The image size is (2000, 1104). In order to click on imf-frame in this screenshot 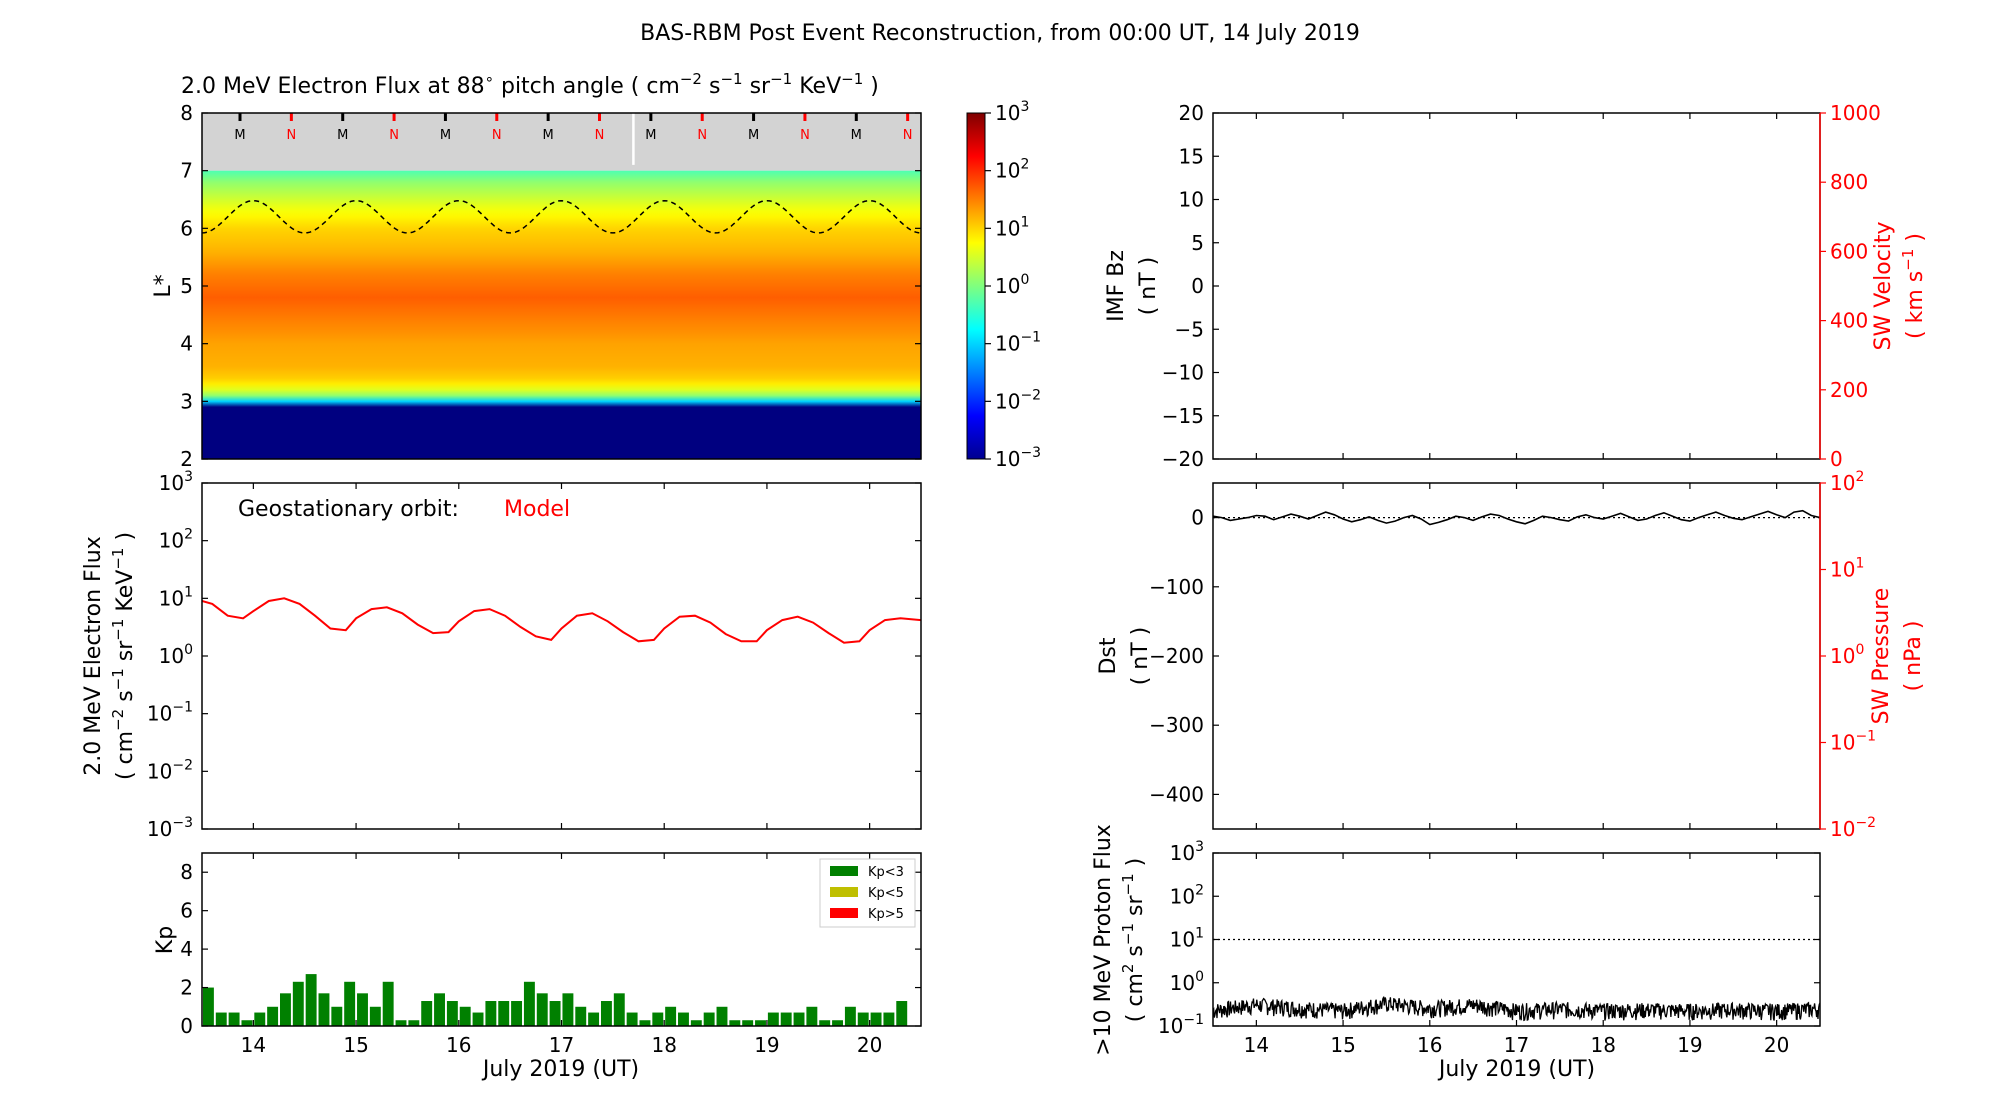, I will do `click(1516, 286)`.